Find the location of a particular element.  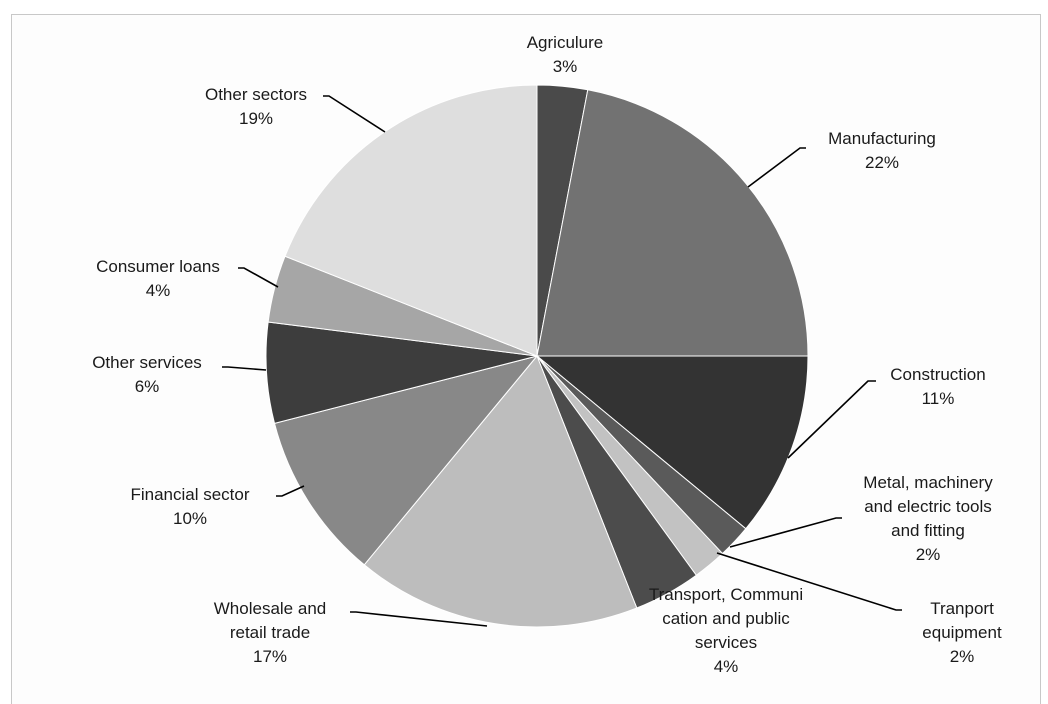

slice-percent-6: 17% is located at coordinates (270, 656).